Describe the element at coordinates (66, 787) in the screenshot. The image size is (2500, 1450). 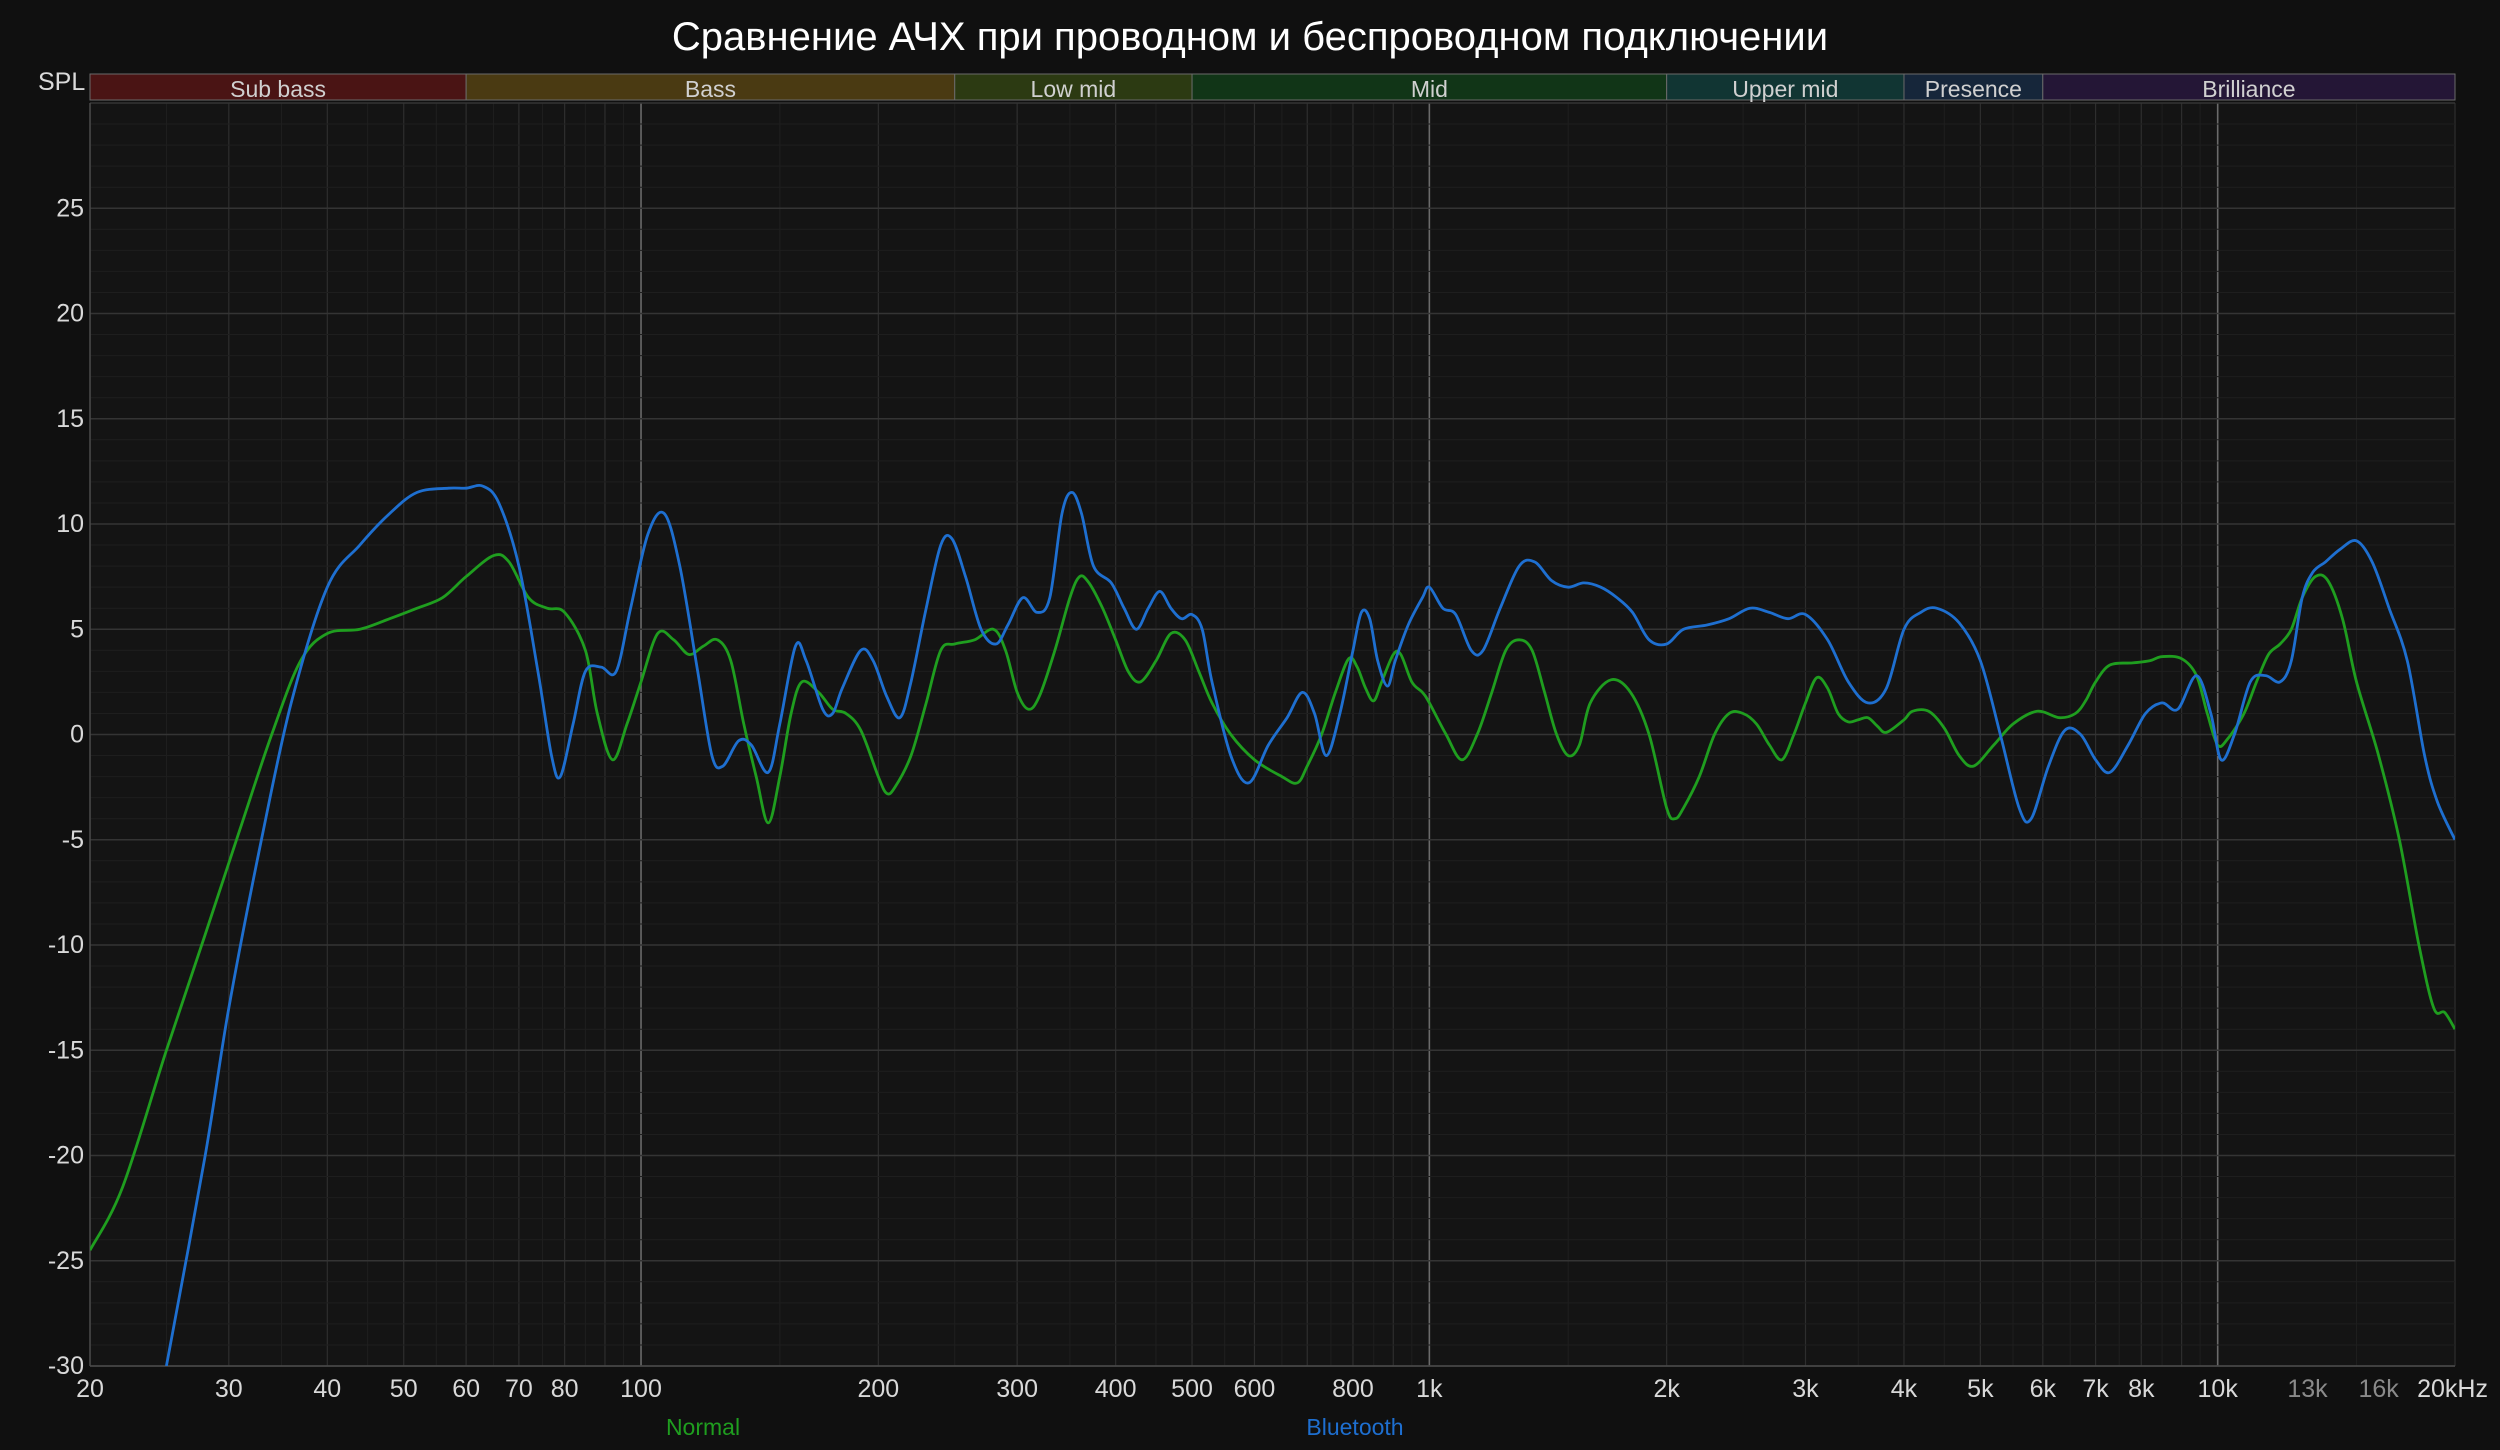
I see `y-axis: 25 20 15 10 5 0 -5 -10 -15 -20 -25 -30` at that location.